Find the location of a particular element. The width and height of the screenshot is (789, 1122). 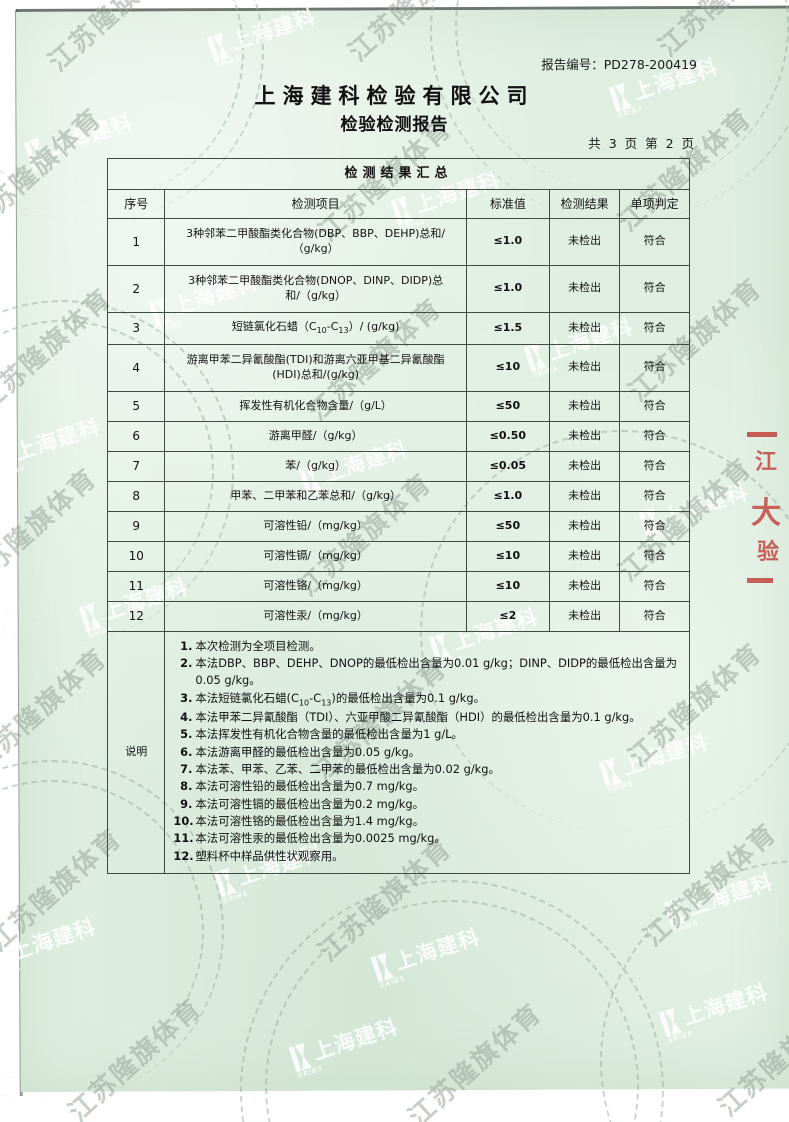

note-text: 本法可溶性汞的最低检出含量为0.0025 mg/kg。 is located at coordinates (320, 838).